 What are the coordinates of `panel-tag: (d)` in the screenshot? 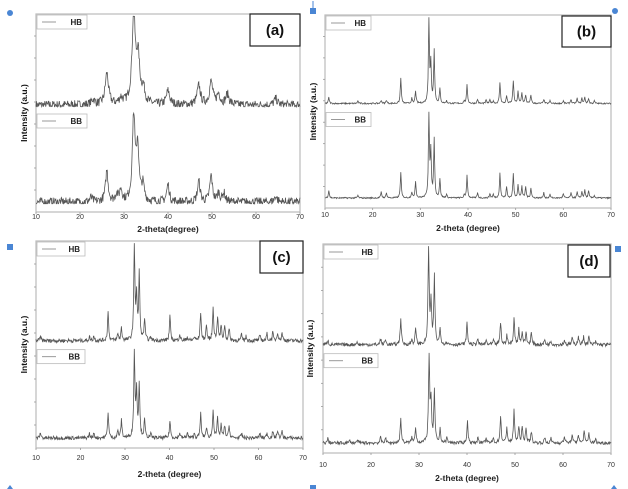 It's located at (588, 261).